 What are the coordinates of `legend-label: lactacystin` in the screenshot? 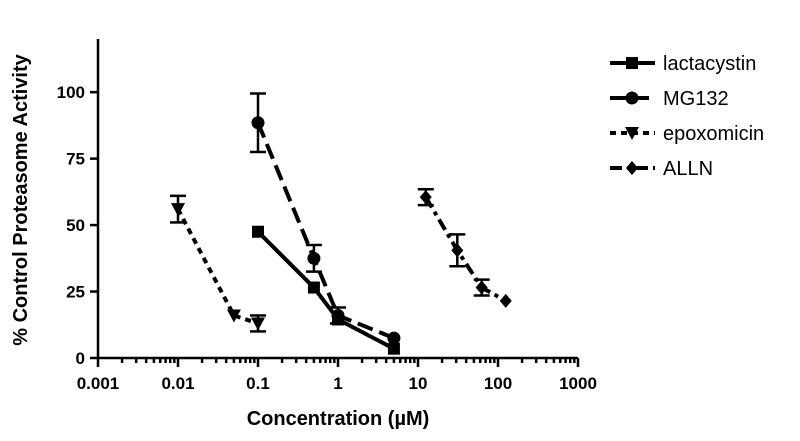 It's located at (709, 64).